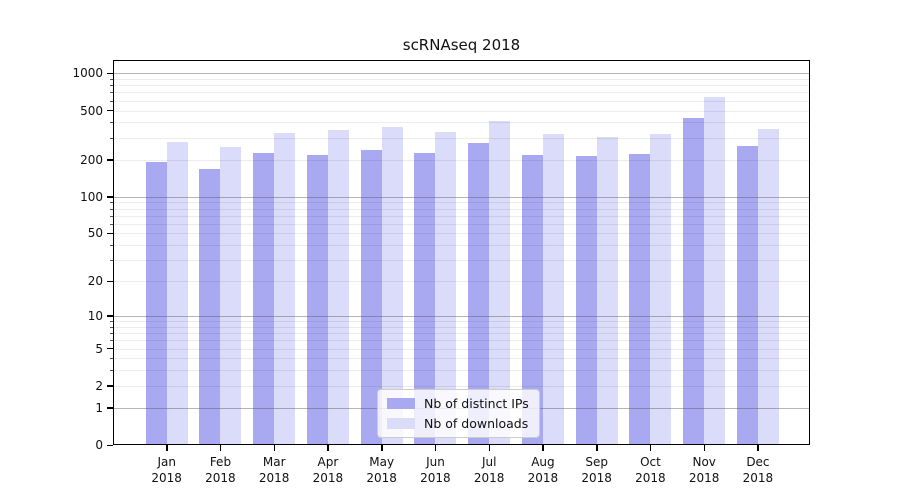  What do you see at coordinates (95, 233) in the screenshot?
I see `y-tick-label: 50` at bounding box center [95, 233].